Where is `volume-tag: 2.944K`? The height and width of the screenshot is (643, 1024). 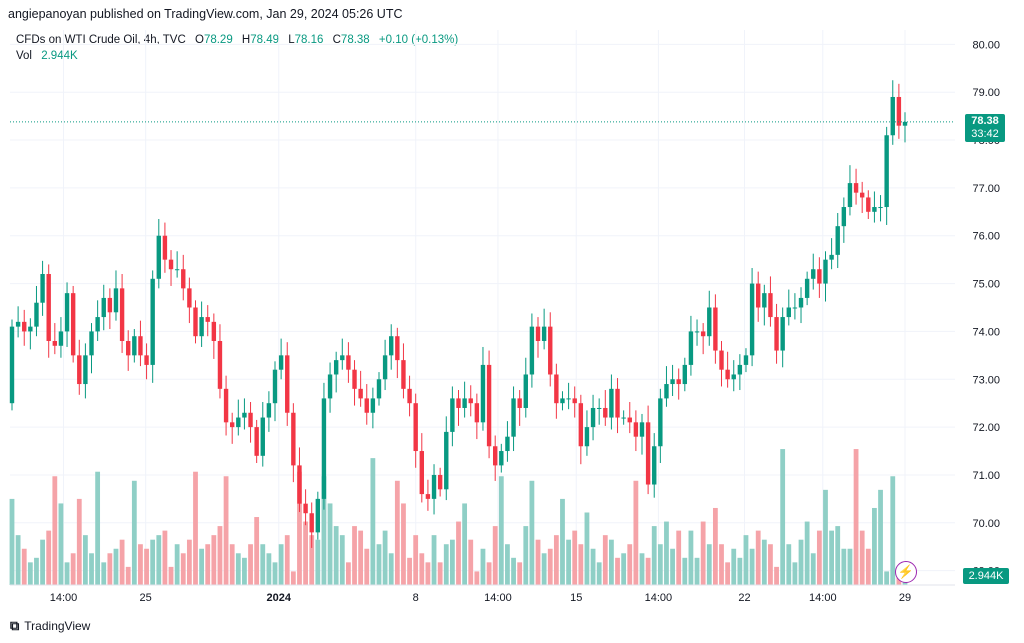
volume-tag: 2.944K is located at coordinates (986, 576).